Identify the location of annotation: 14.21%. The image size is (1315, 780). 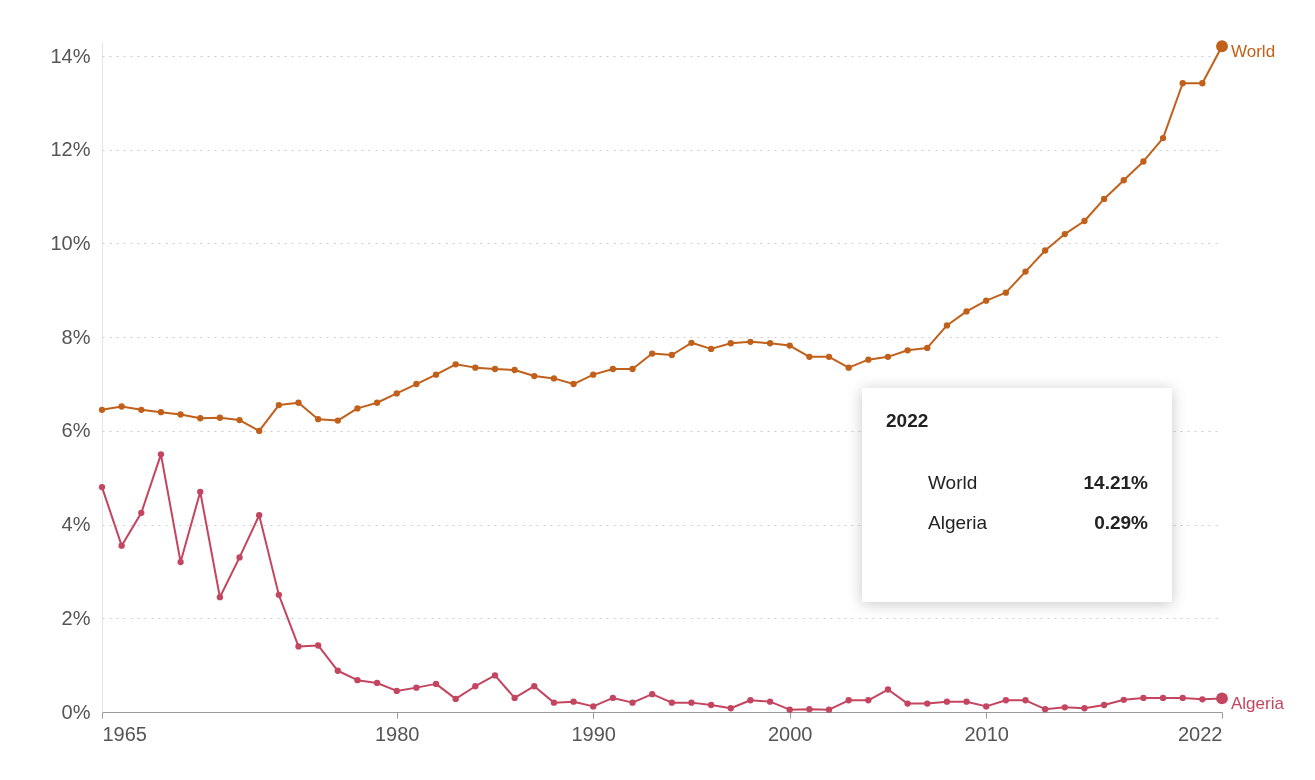
(1115, 483).